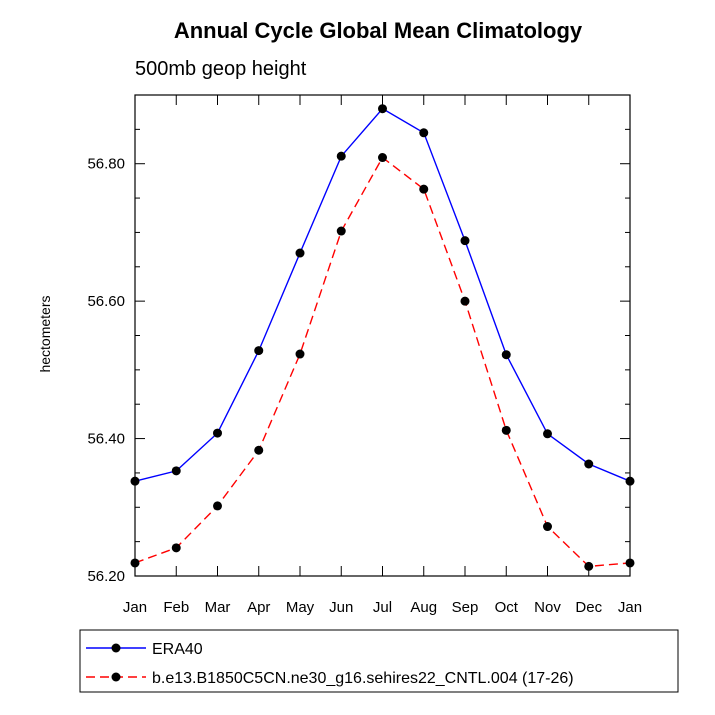 This screenshot has height=715, width=715. I want to click on legend-box, so click(379, 661).